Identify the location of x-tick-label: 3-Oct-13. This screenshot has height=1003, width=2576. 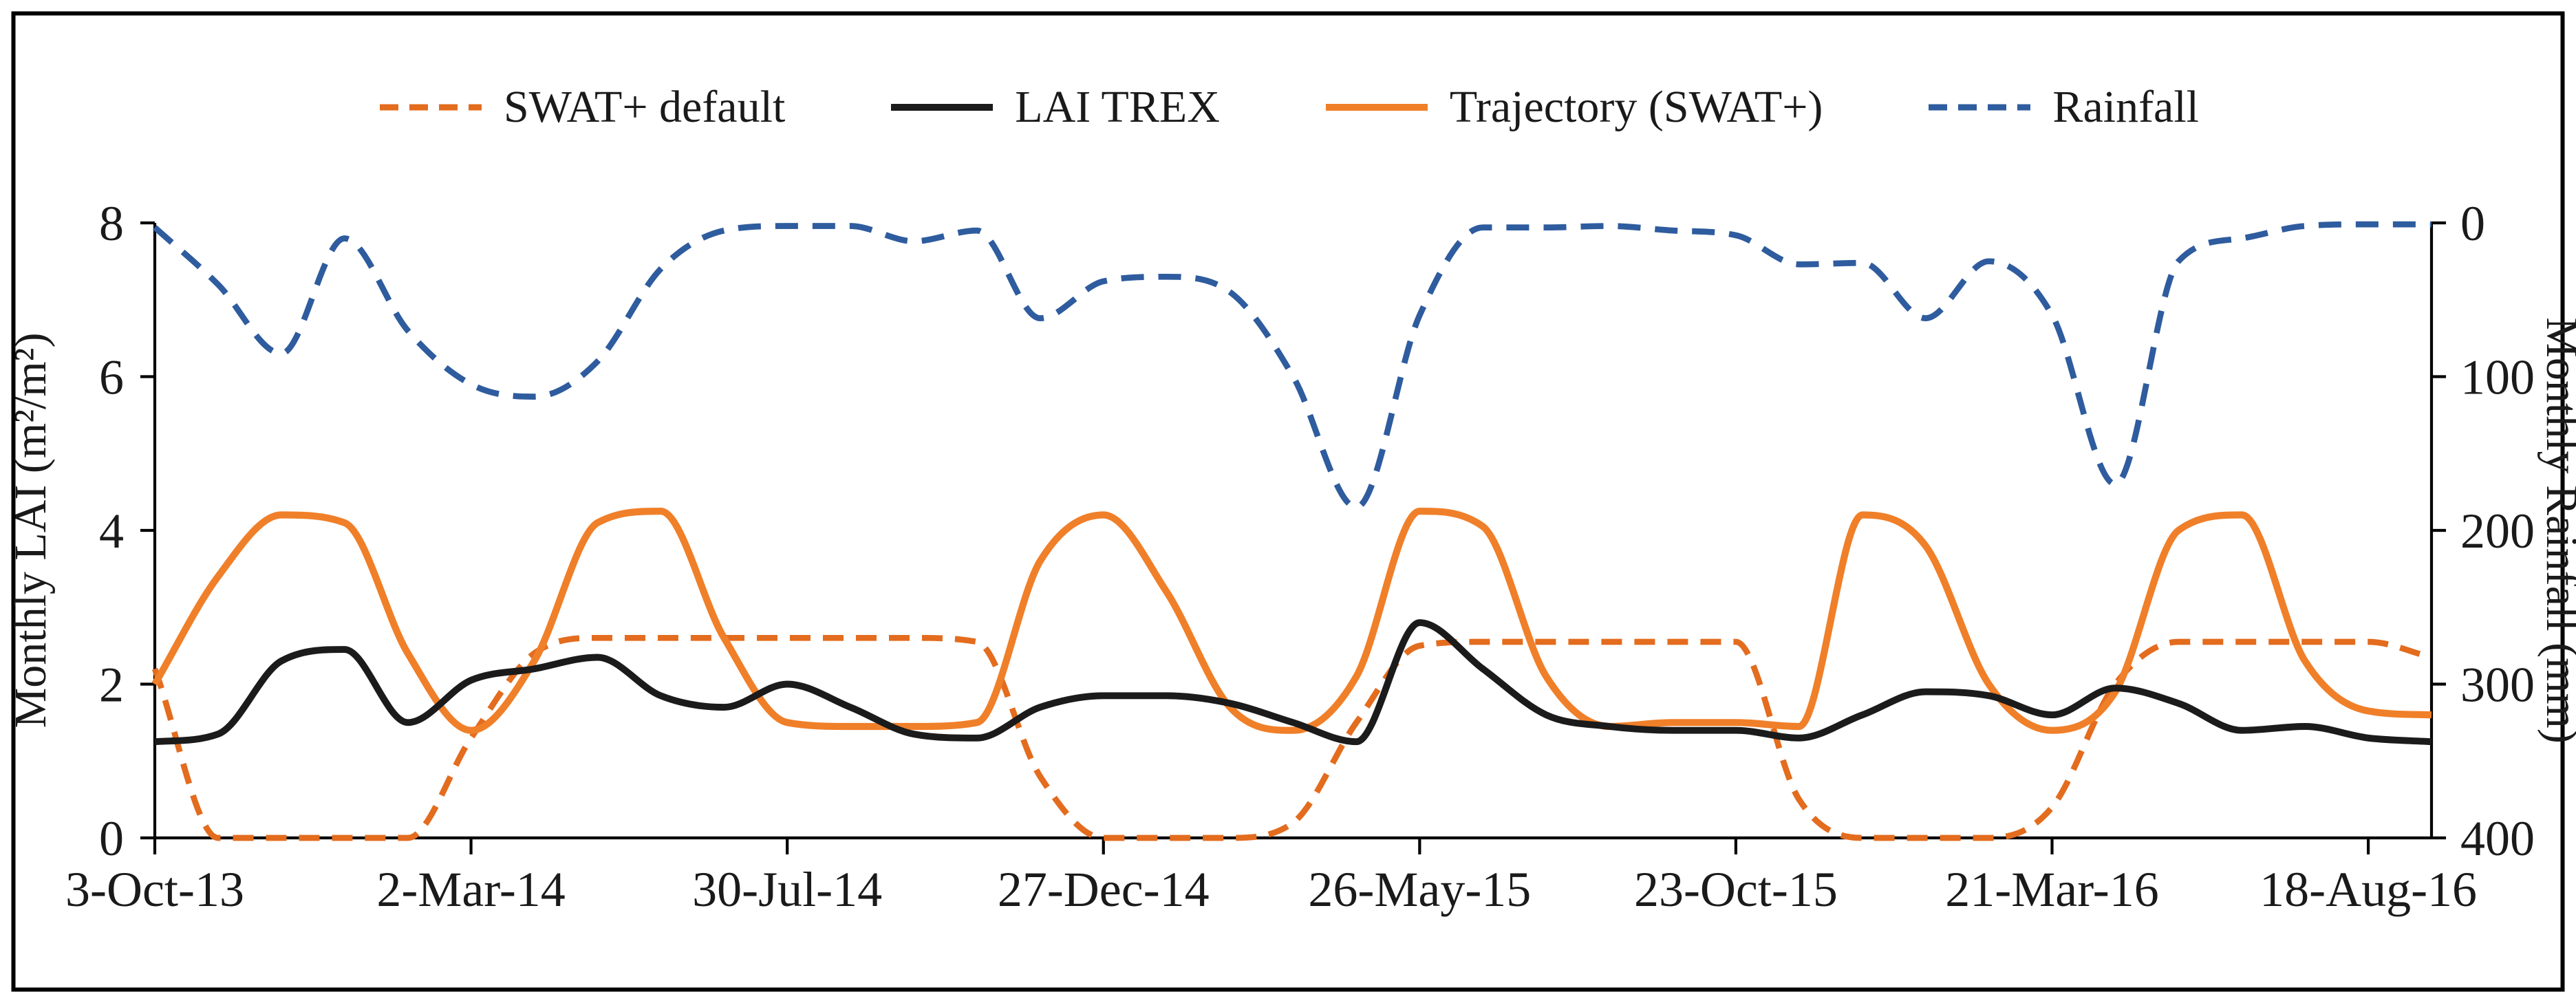
(155, 889).